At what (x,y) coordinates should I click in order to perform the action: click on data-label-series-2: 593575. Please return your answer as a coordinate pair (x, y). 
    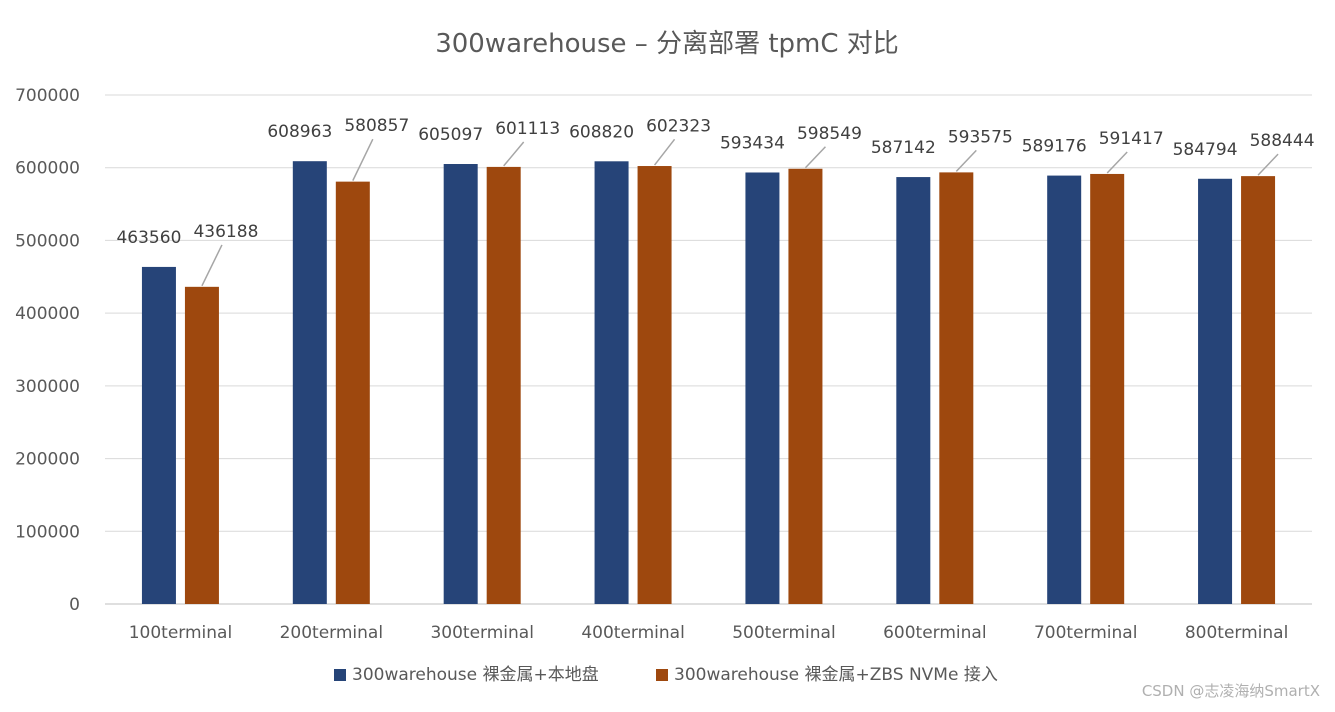
    Looking at the image, I should click on (980, 137).